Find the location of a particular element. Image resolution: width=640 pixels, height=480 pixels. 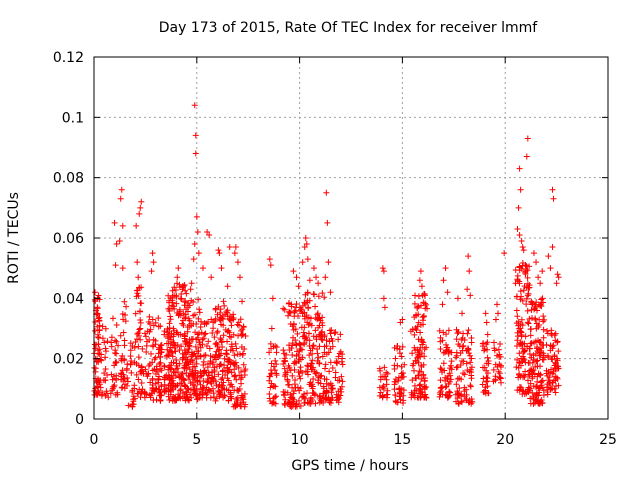

x-tick-label: 15 is located at coordinates (402, 440).